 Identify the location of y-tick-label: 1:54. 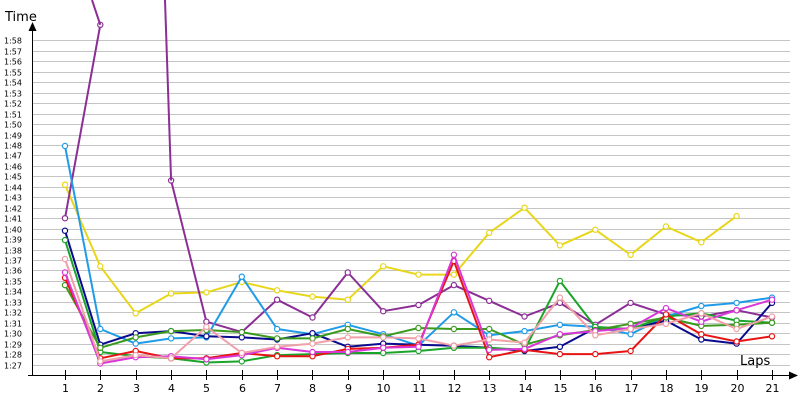
(13, 83).